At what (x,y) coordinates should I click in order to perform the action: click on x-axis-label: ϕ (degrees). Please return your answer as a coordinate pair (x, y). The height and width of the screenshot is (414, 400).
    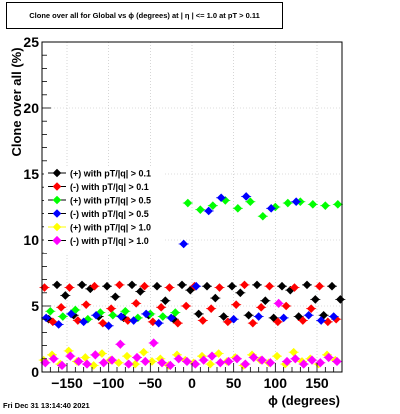
    Looking at the image, I should click on (304, 400).